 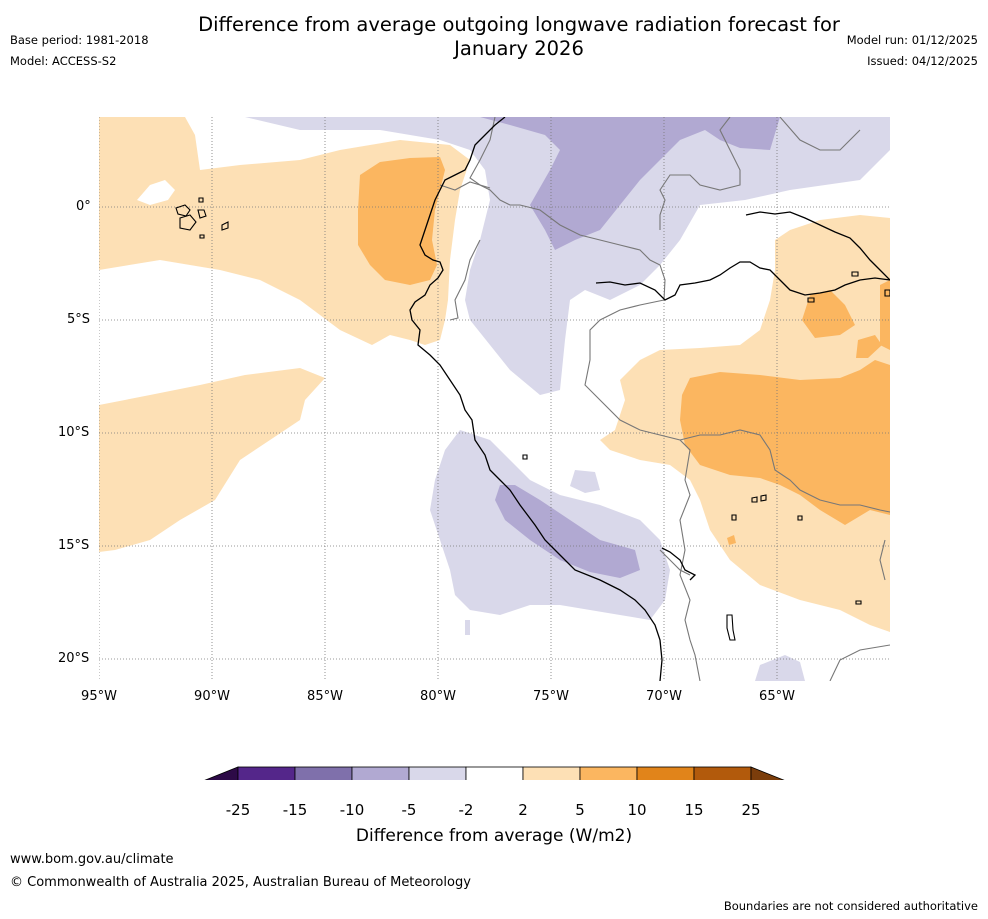 What do you see at coordinates (221, 773) in the screenshot?
I see `colorbar-extension-low` at bounding box center [221, 773].